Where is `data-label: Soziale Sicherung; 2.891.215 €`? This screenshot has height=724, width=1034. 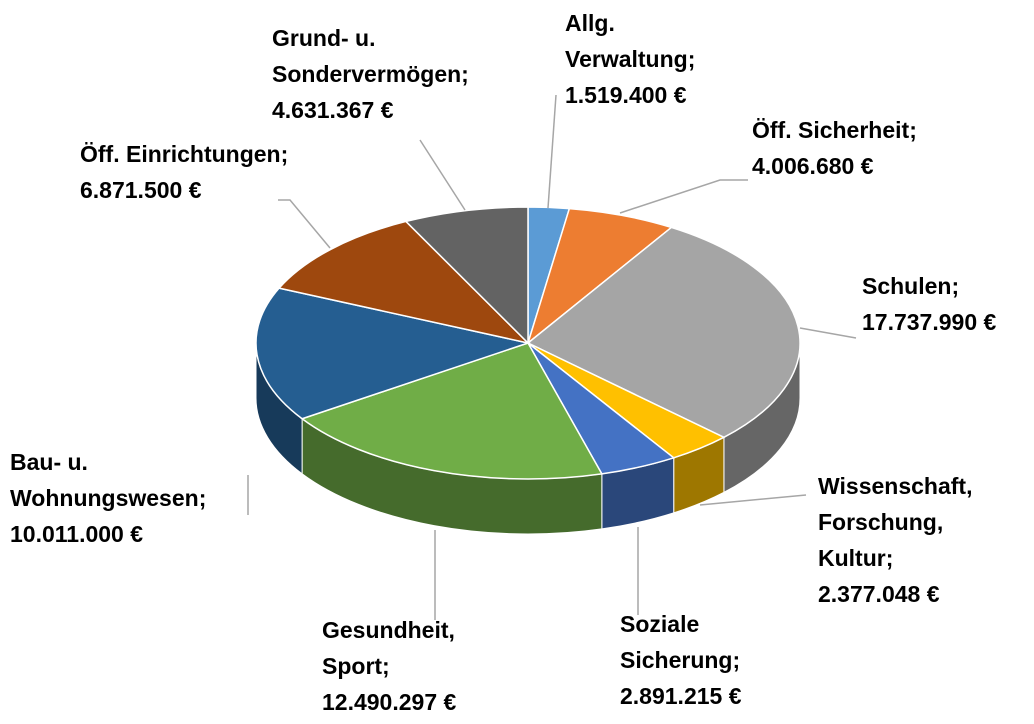
data-label: Soziale Sicherung; 2.891.215 € is located at coordinates (700, 660).